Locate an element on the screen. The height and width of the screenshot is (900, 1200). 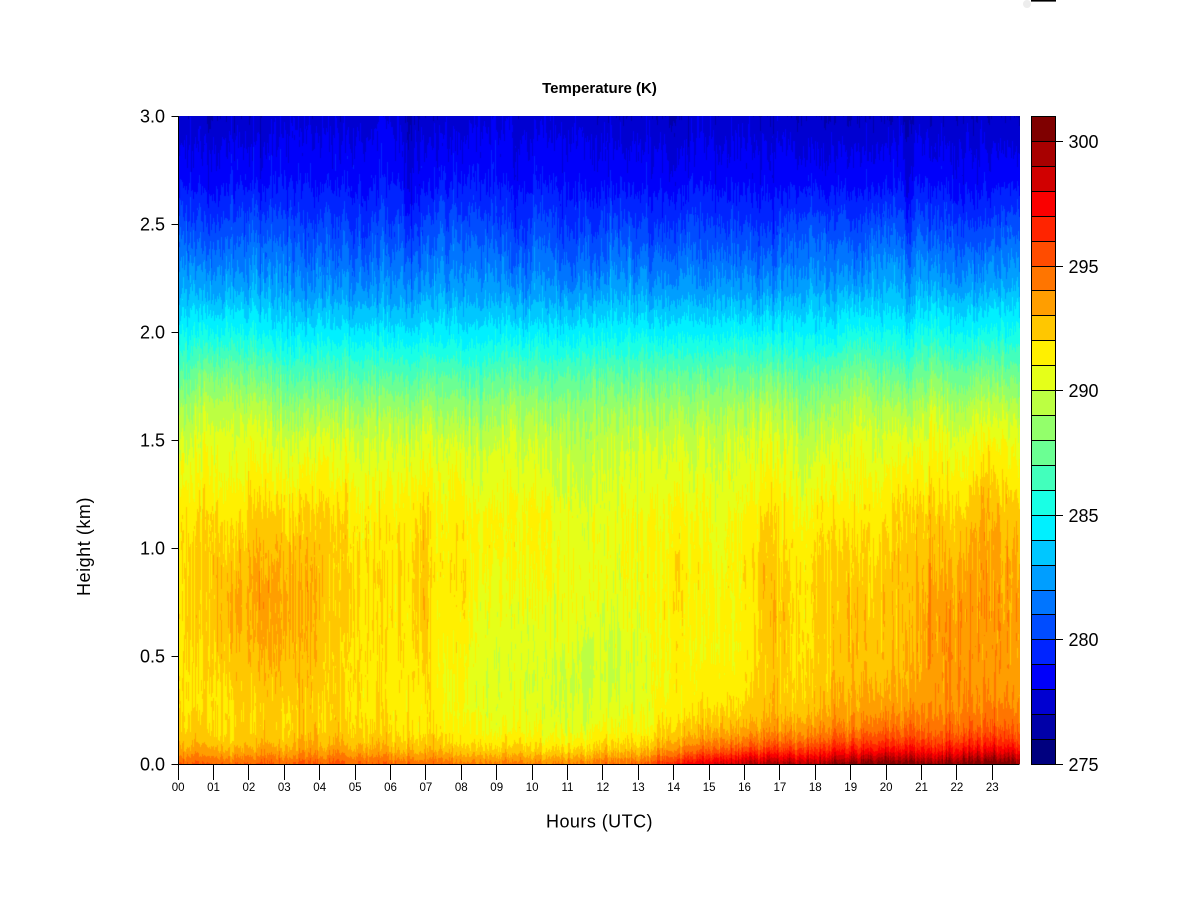
svg-text: 1.0 is located at coordinates (152, 549).